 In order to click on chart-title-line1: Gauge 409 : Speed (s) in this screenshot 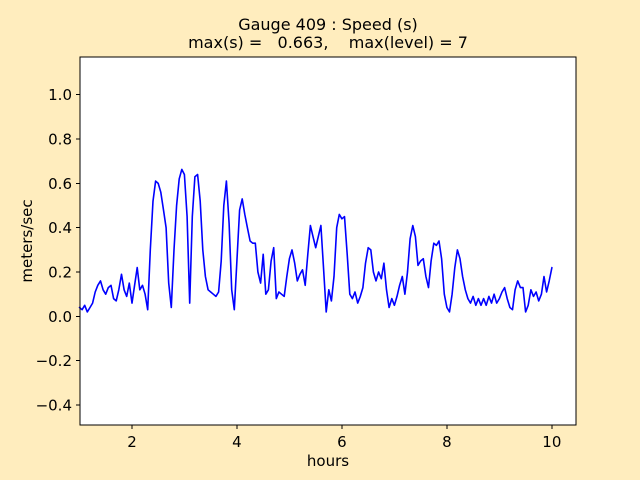, I will do `click(328, 24)`.